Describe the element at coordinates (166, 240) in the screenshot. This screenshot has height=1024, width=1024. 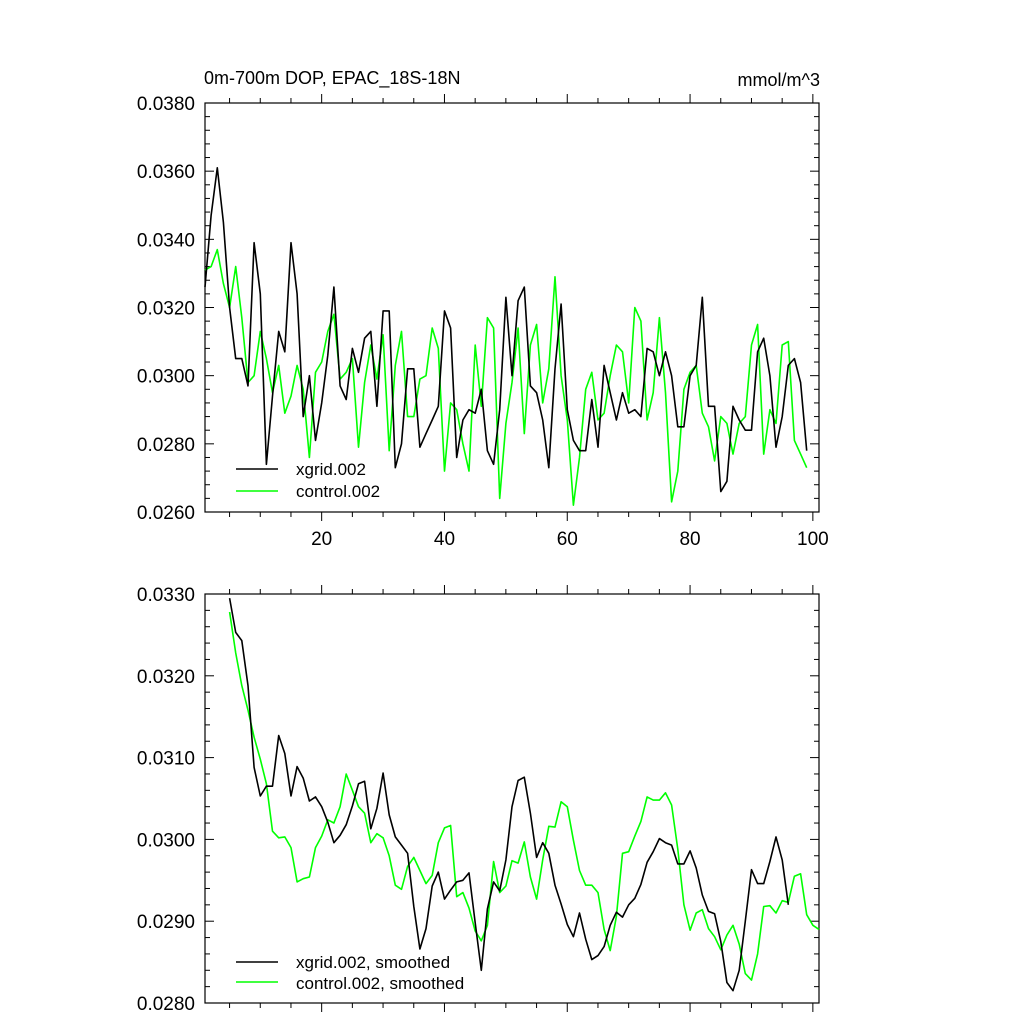
I see `top-y-tick-label: 0.0340` at that location.